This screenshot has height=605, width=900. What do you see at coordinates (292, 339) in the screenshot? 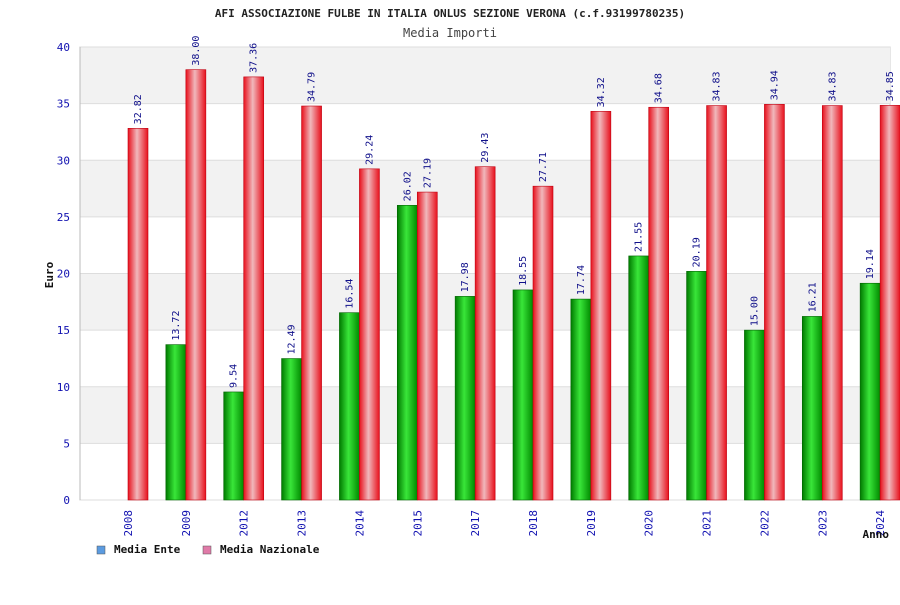
I see `data-label: 12.49` at bounding box center [292, 339].